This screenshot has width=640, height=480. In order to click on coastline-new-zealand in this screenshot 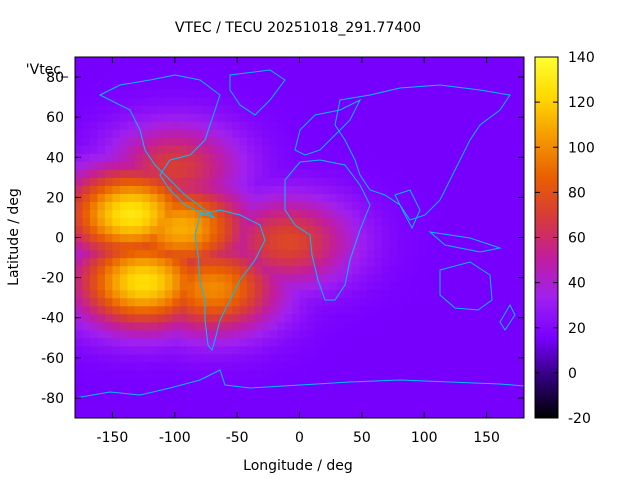, I will do `click(507, 317)`.